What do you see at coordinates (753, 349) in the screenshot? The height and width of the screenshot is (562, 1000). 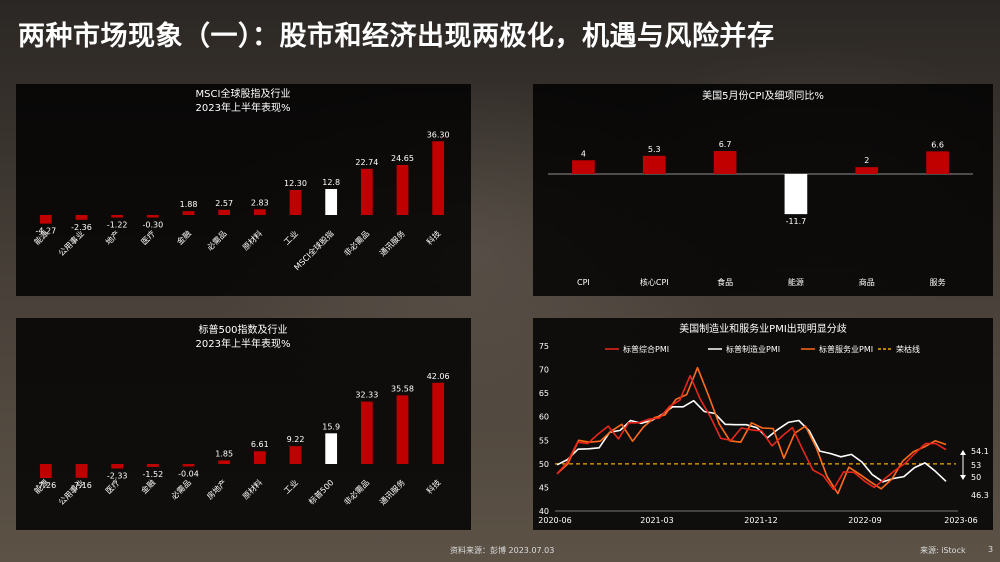 I see `legend-label: 标普制造业PMI` at bounding box center [753, 349].